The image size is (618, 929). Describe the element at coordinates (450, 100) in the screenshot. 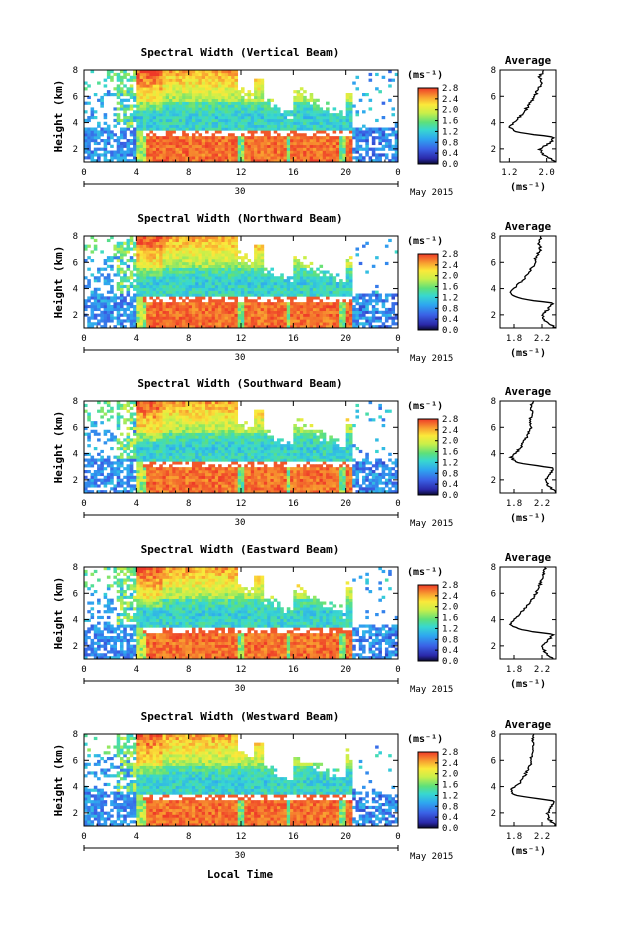

I see `colorbar-tick-label: 2.4` at that location.